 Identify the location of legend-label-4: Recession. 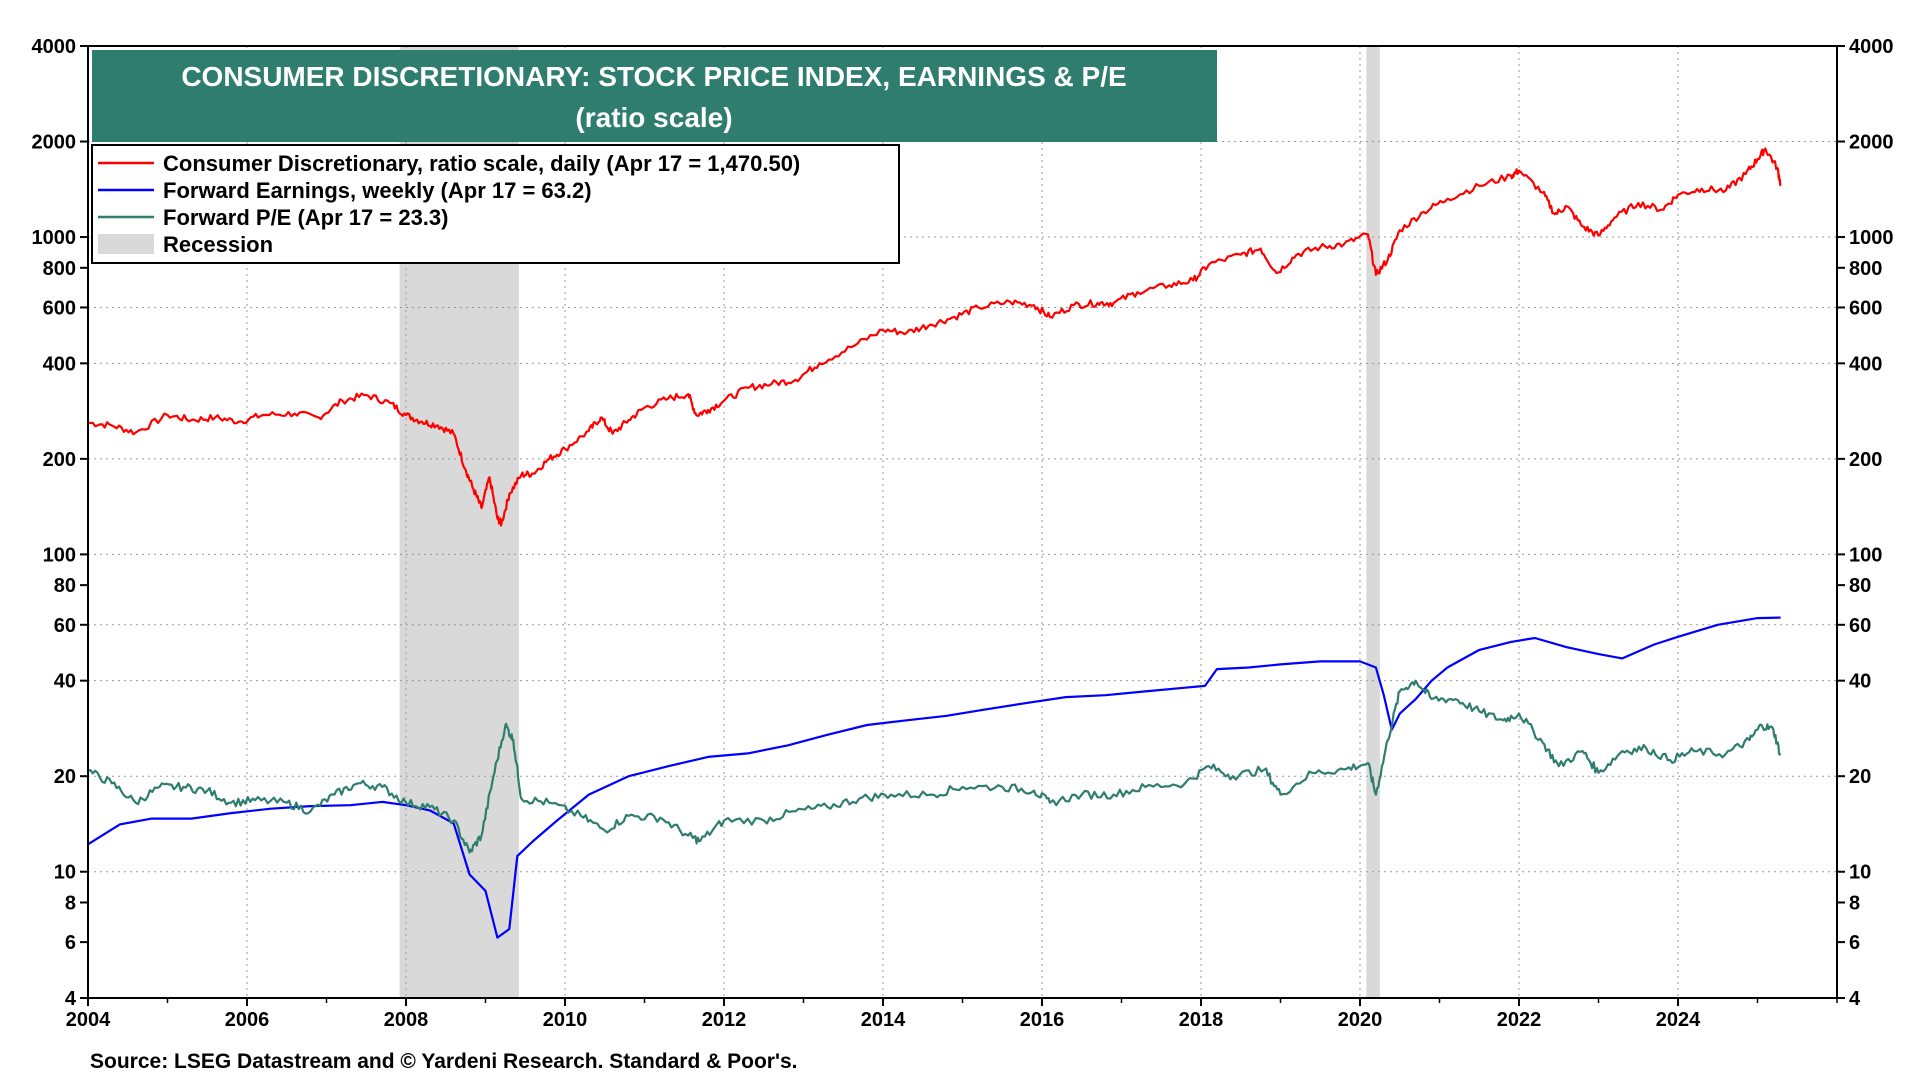
(218, 244).